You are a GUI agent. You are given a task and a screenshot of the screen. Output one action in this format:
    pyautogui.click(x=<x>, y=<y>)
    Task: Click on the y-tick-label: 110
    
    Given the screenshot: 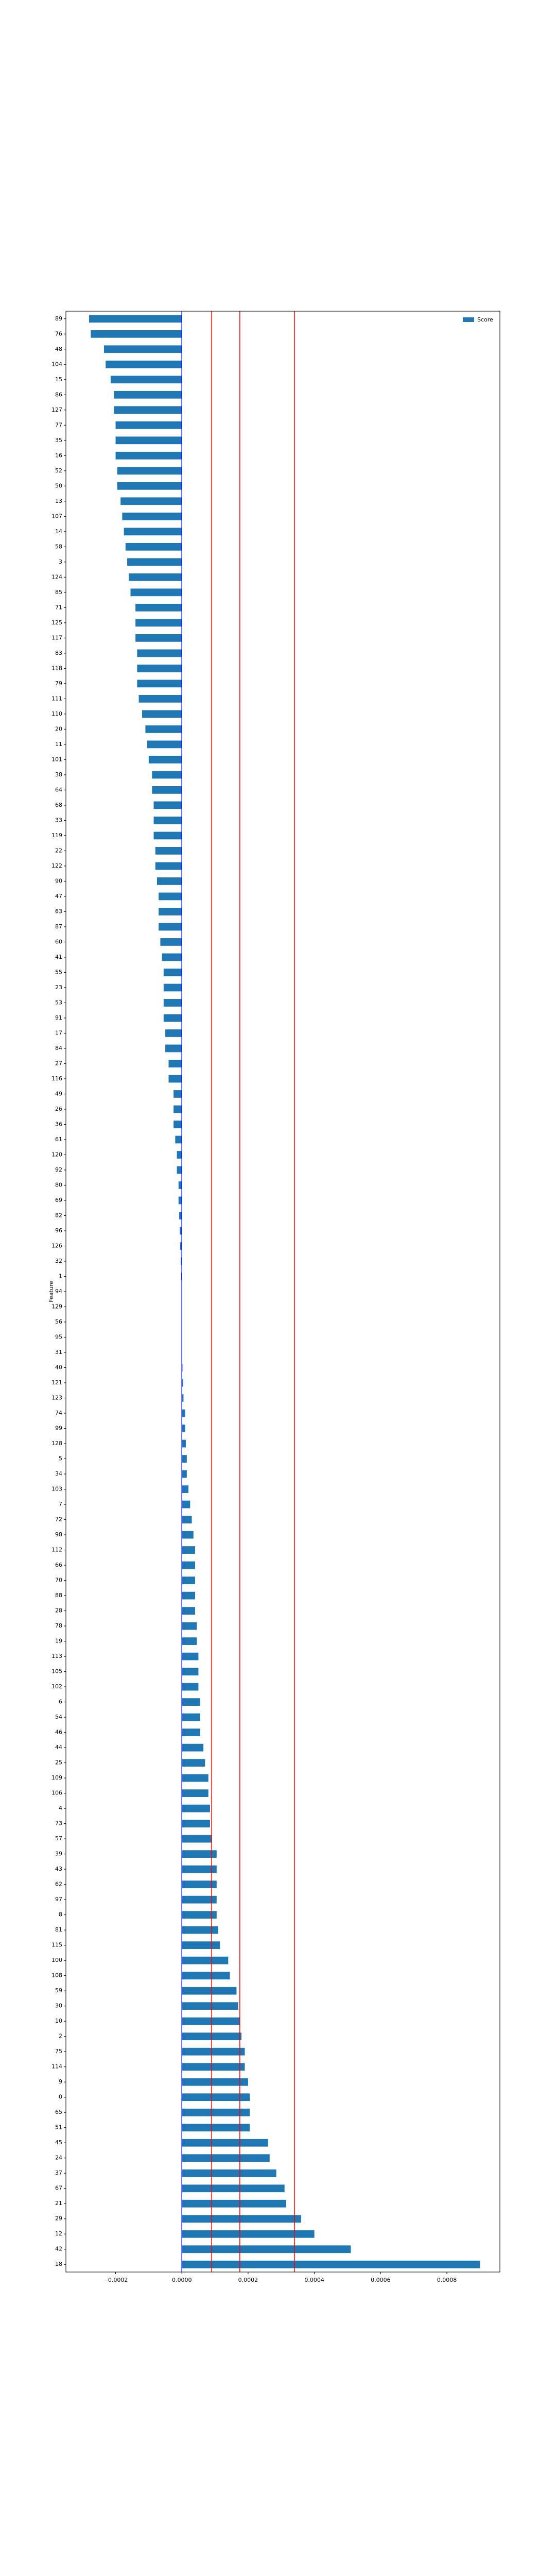 What is the action you would take?
    pyautogui.click(x=56, y=713)
    